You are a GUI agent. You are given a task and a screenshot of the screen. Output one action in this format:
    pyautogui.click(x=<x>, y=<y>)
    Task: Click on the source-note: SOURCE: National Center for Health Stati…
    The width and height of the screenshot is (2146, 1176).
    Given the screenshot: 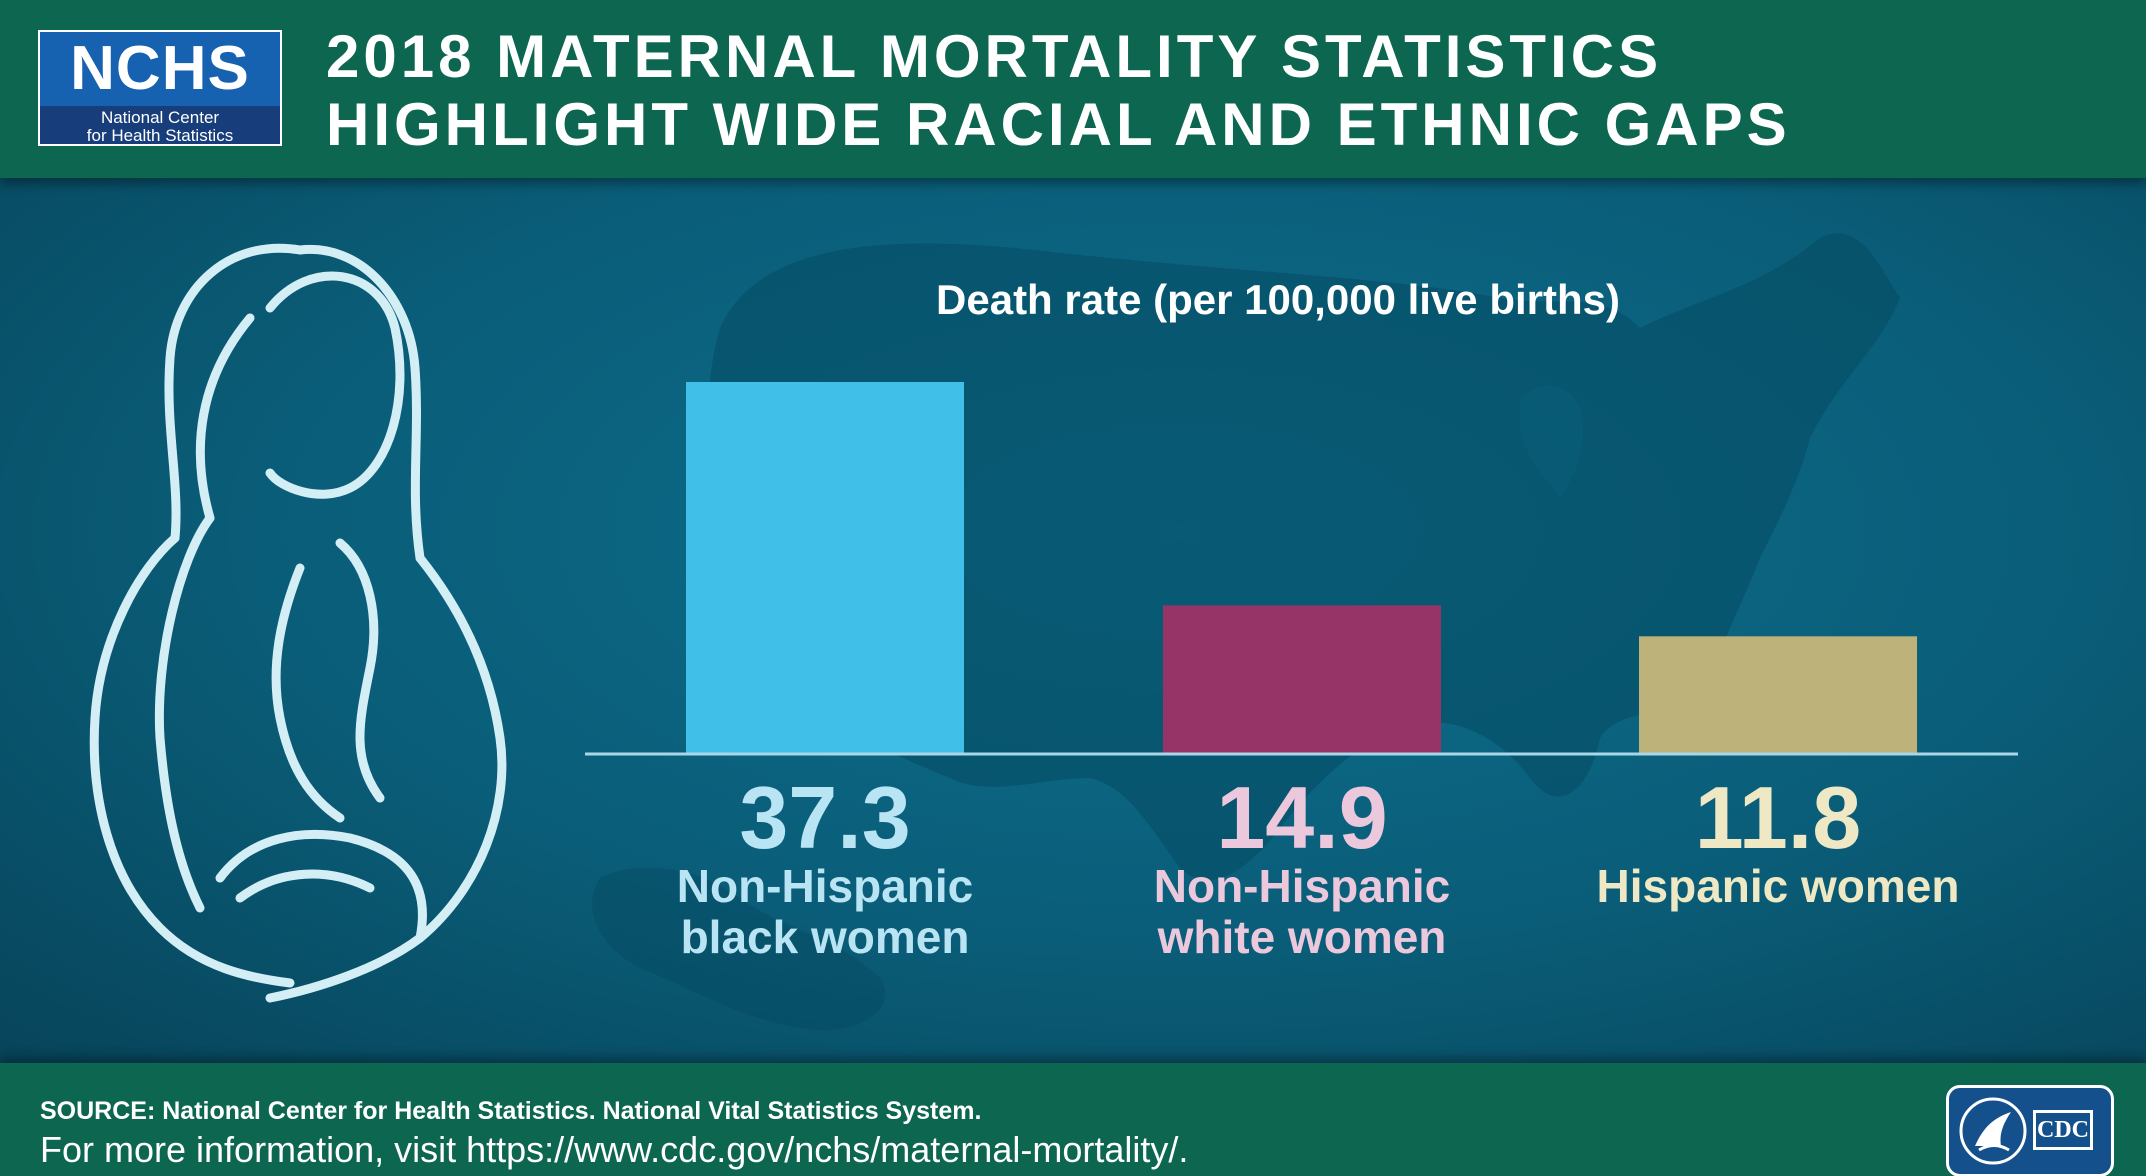 What is the action you would take?
    pyautogui.click(x=511, y=1111)
    